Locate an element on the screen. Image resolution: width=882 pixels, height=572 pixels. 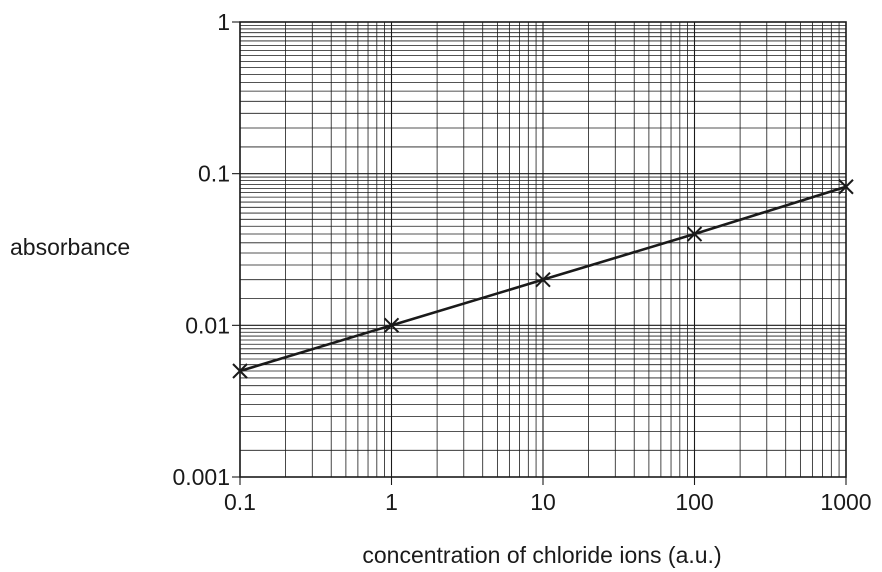
y-tick-label: 0.1 is located at coordinates (214, 174).